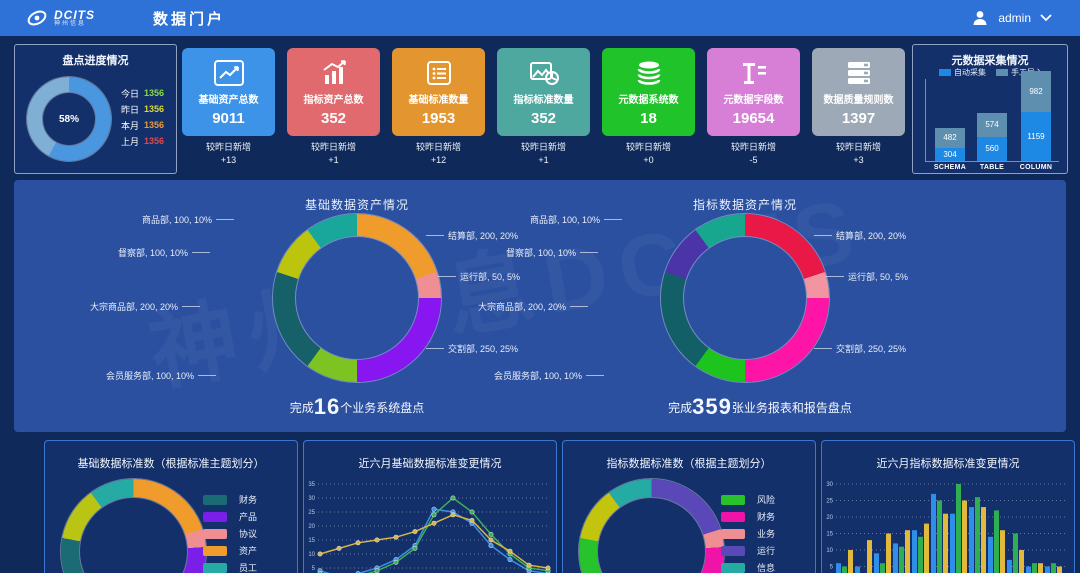 The image size is (1080, 573). I want to click on label-duchabu: 督察部, 100, 10%, so click(164, 252).